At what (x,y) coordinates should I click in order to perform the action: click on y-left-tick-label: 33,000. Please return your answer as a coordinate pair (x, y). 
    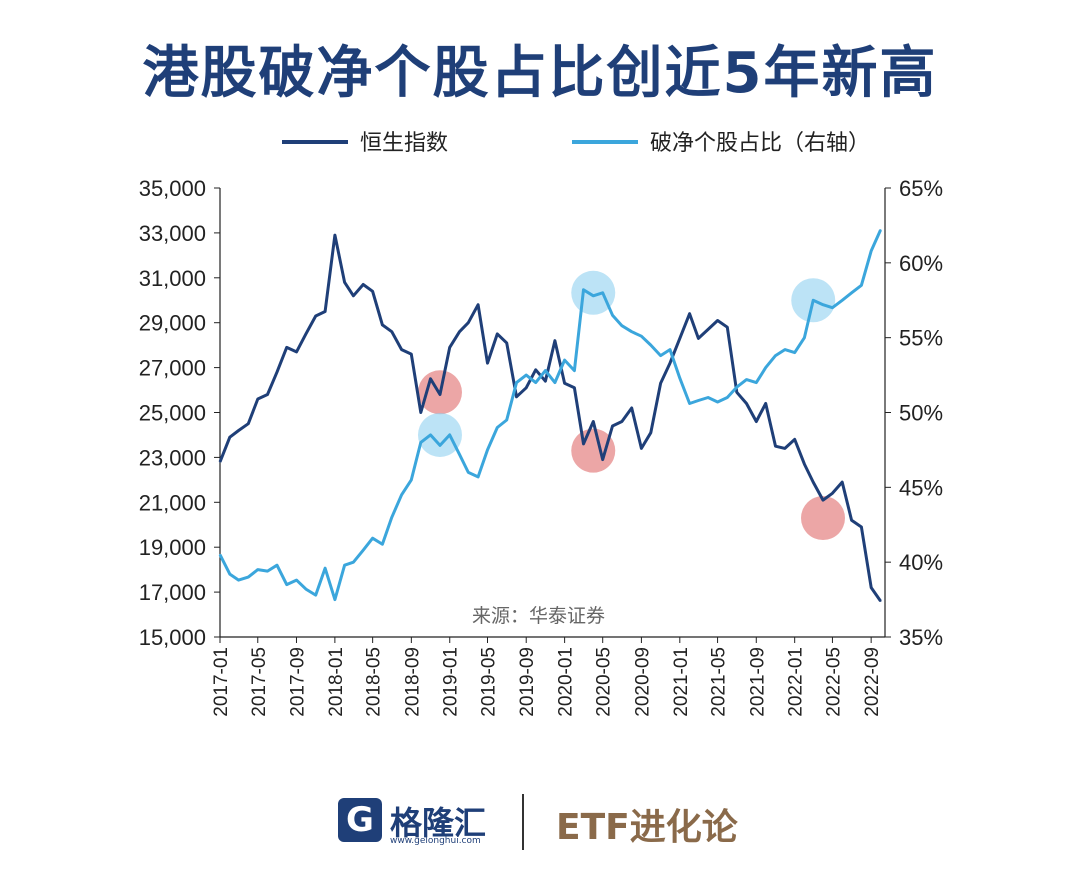
    Looking at the image, I should click on (172, 233).